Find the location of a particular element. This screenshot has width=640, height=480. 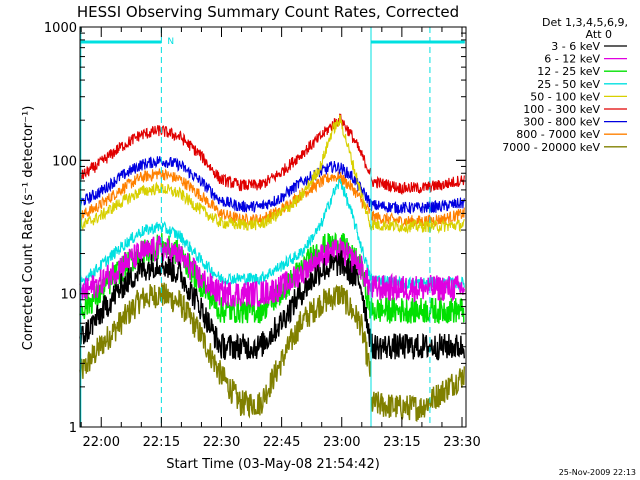

series-50-100-kev-line is located at coordinates (225, 173).